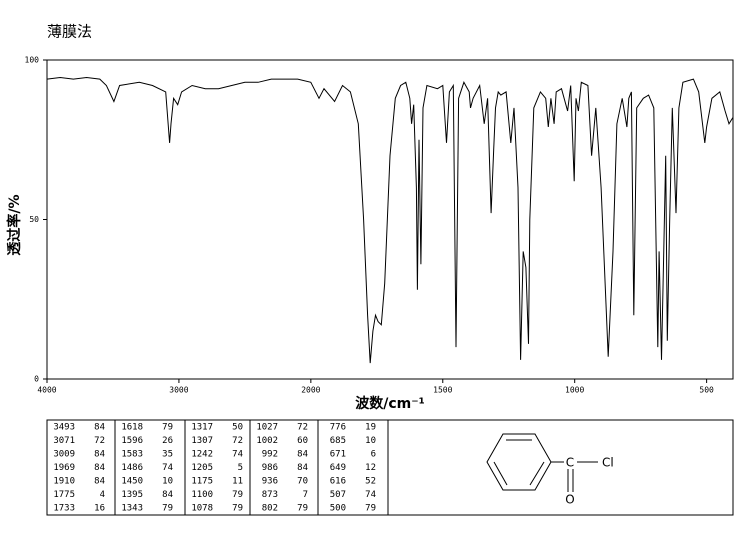 The width and height of the screenshot is (748, 539). What do you see at coordinates (270, 482) in the screenshot?
I see `peak-wavenumber: 936` at bounding box center [270, 482].